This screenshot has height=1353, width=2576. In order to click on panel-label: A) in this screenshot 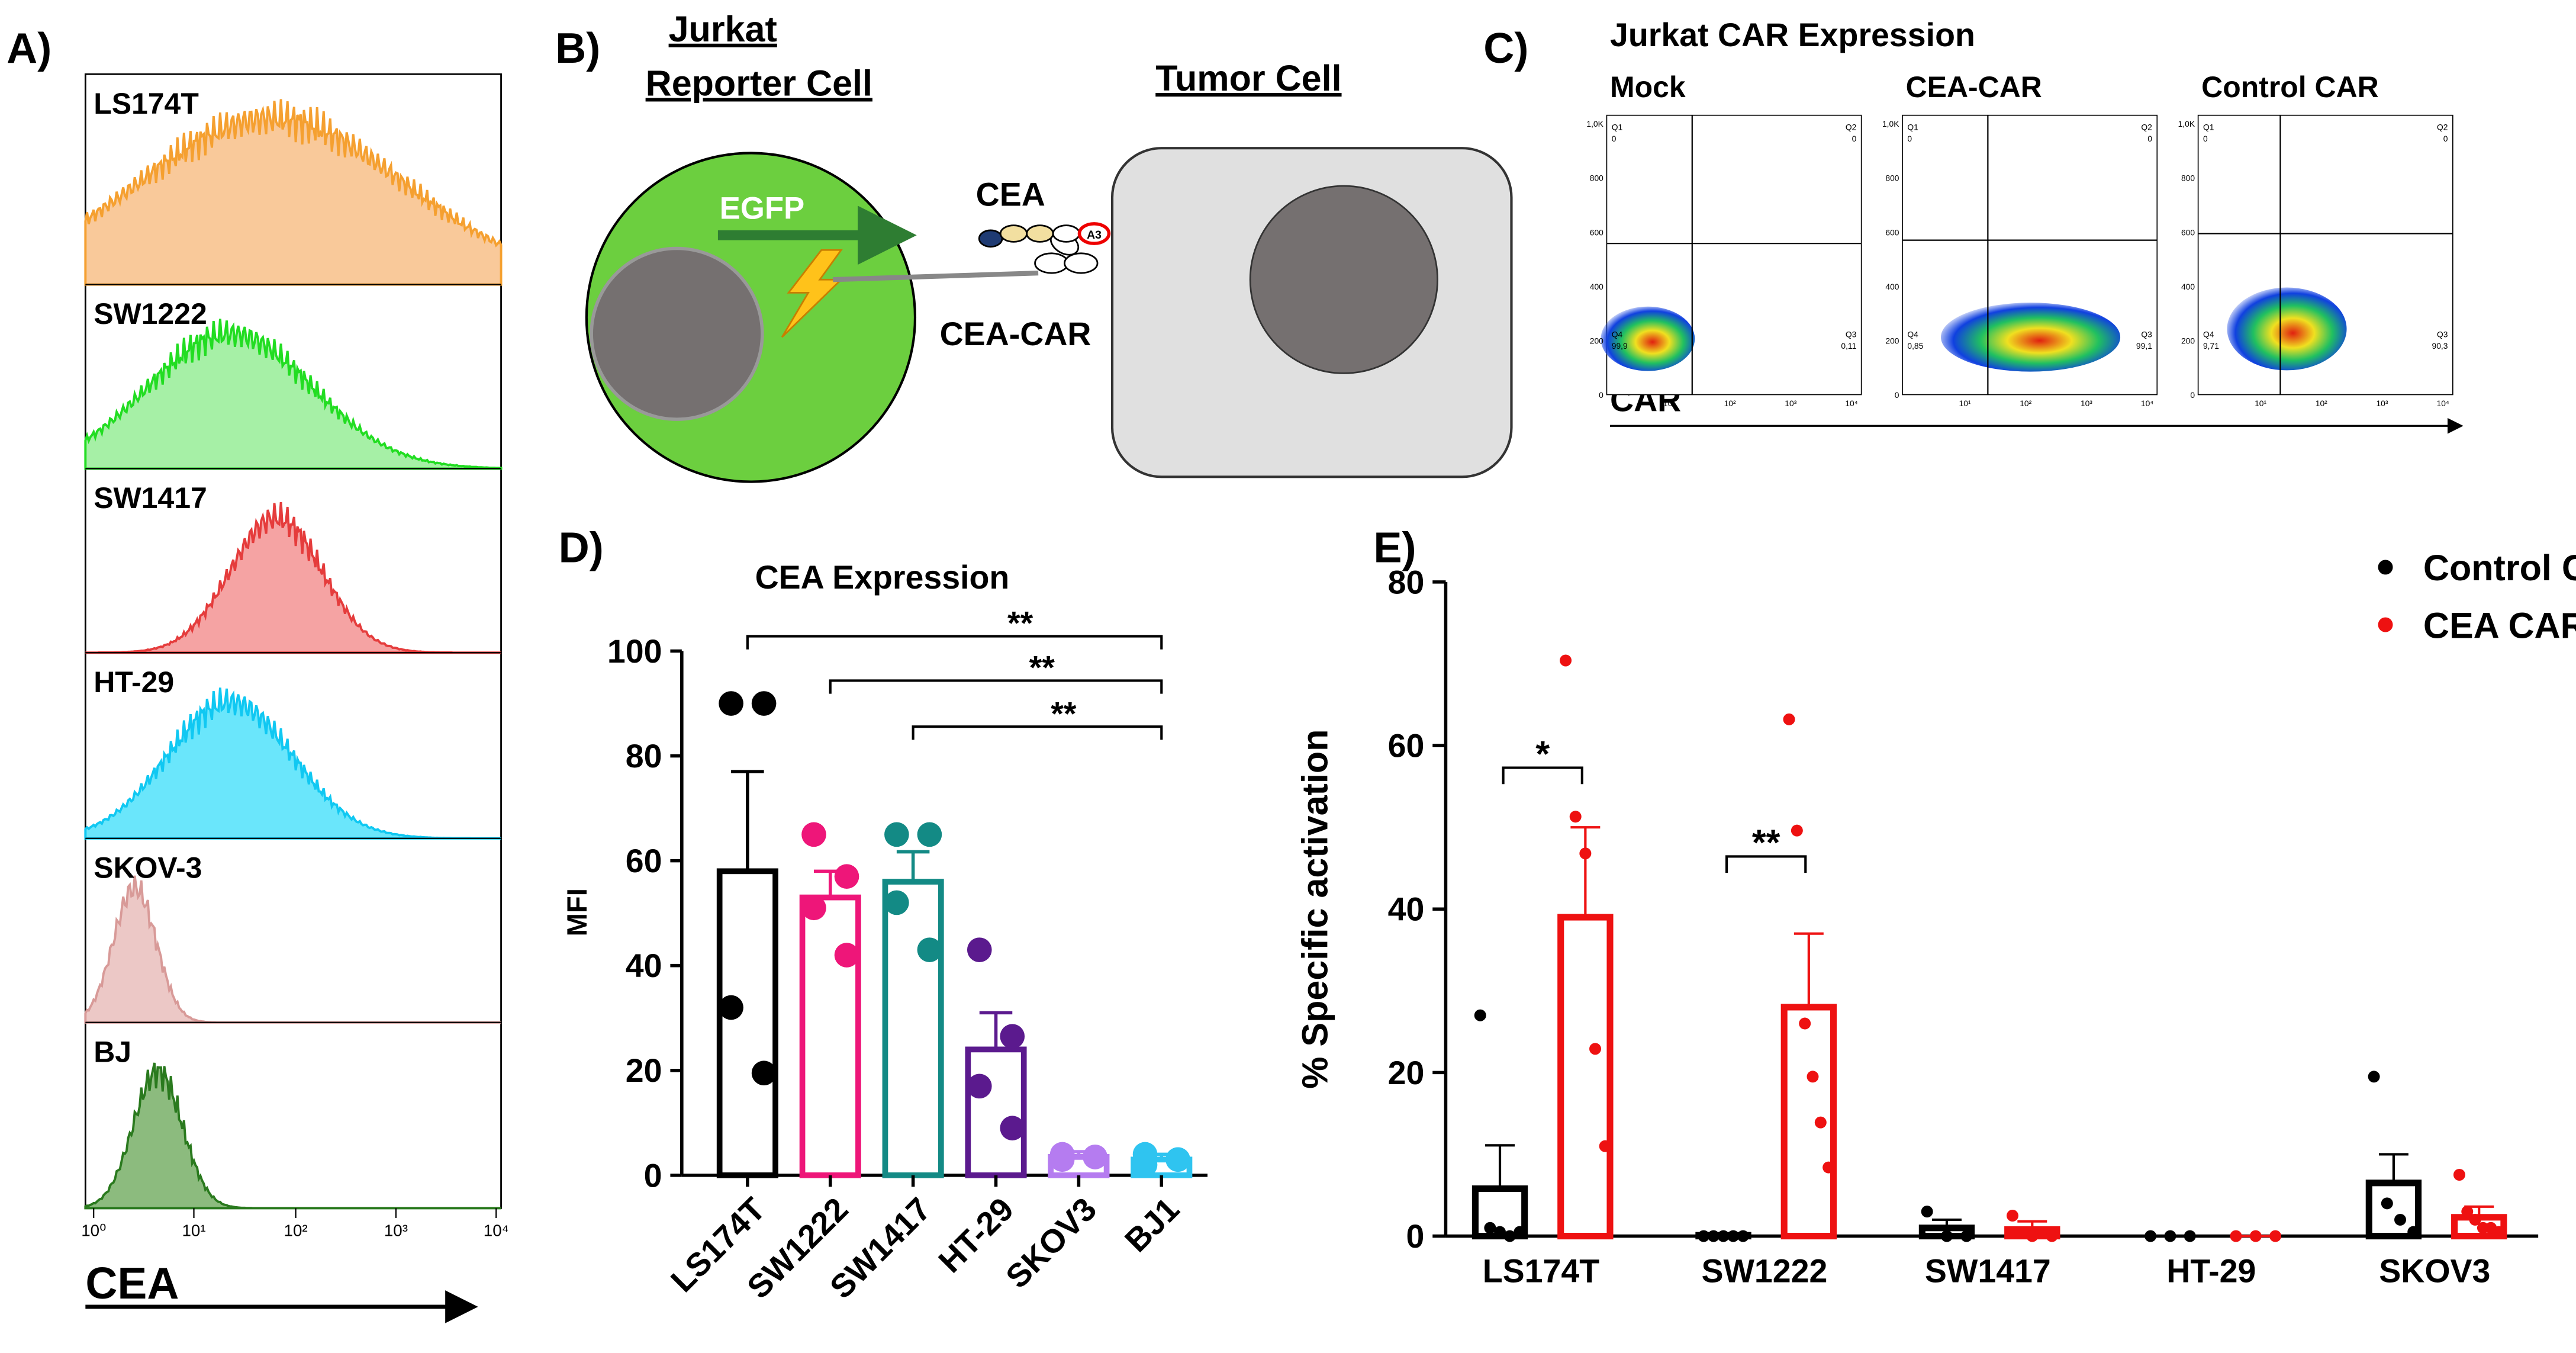, I will do `click(29, 48)`.